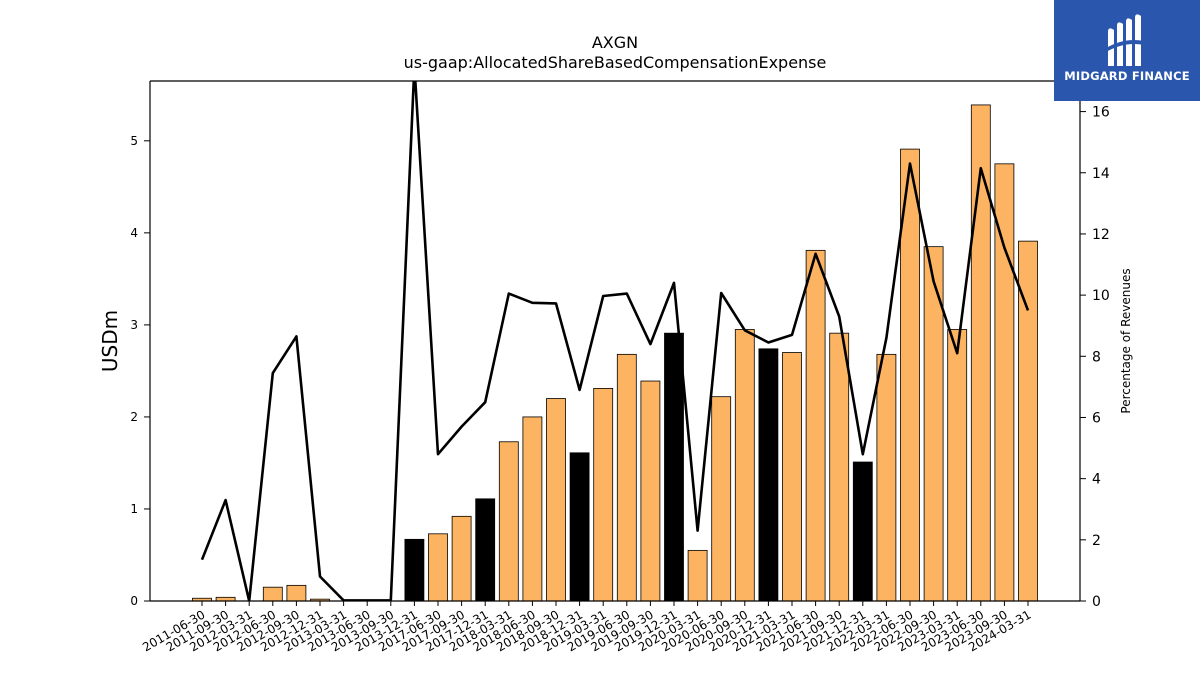  Describe the element at coordinates (134, 141) in the screenshot. I see `y-tick-label: 5` at that location.